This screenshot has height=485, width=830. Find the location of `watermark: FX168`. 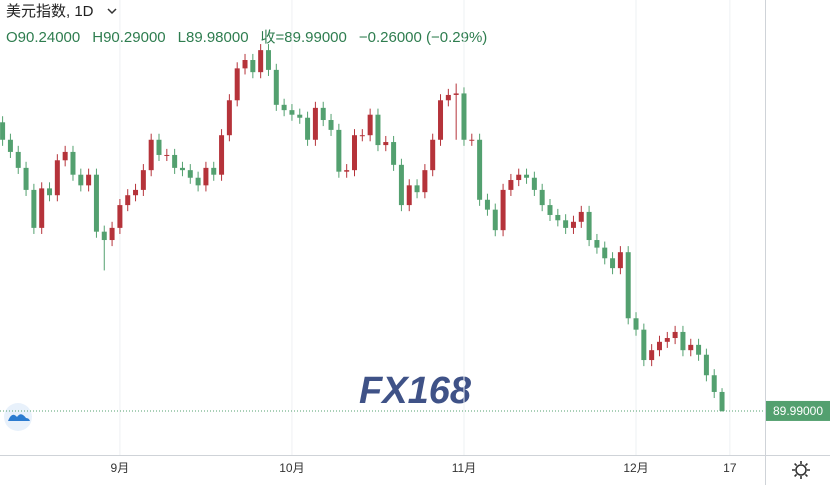

watermark: FX168 is located at coordinates (415, 391).